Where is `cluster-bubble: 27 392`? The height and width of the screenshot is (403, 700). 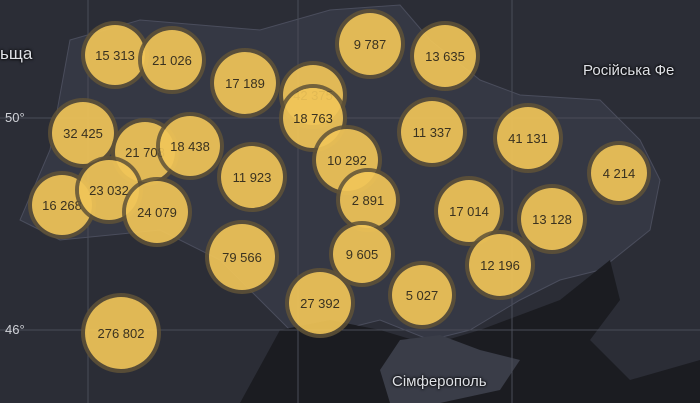
cluster-bubble: 27 392 is located at coordinates (320, 303).